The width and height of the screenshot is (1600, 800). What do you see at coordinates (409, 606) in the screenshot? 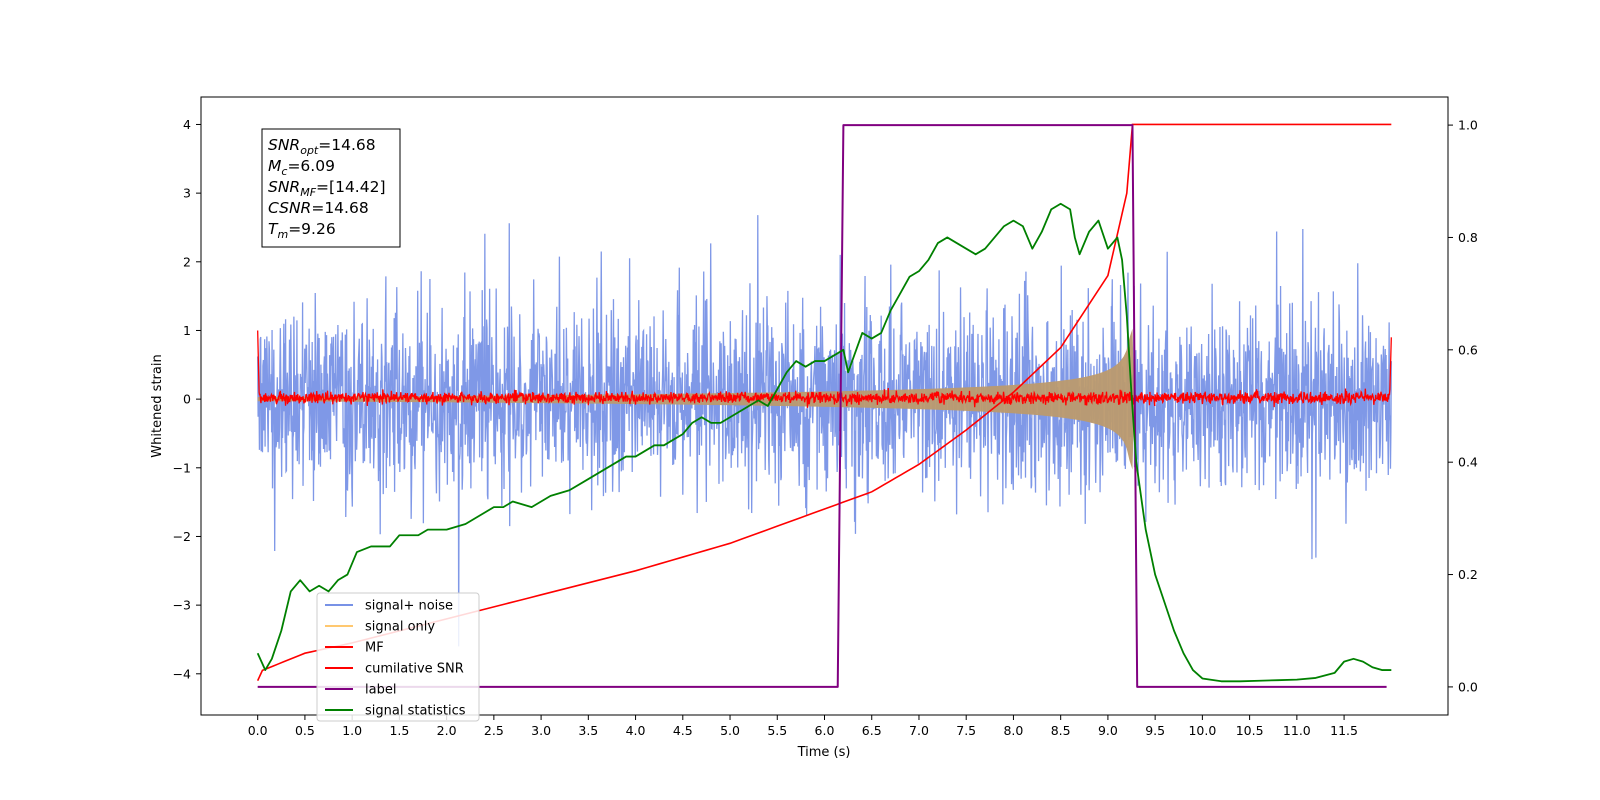
I see `legend-label: signal+ noise` at bounding box center [409, 606].